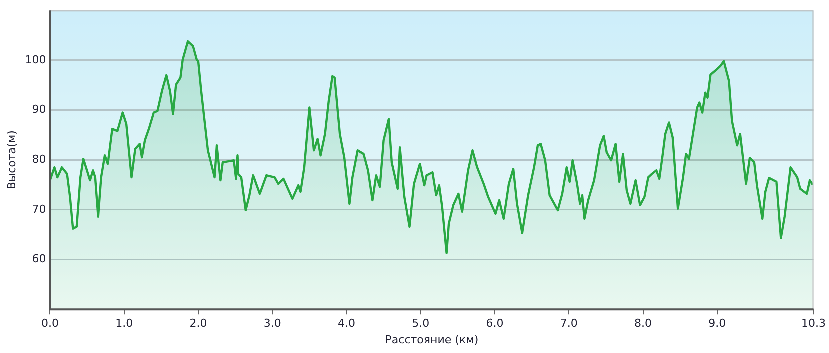 The image size is (829, 353). What do you see at coordinates (347, 323) in the screenshot?
I see `x-tick-label: 4.0` at bounding box center [347, 323].